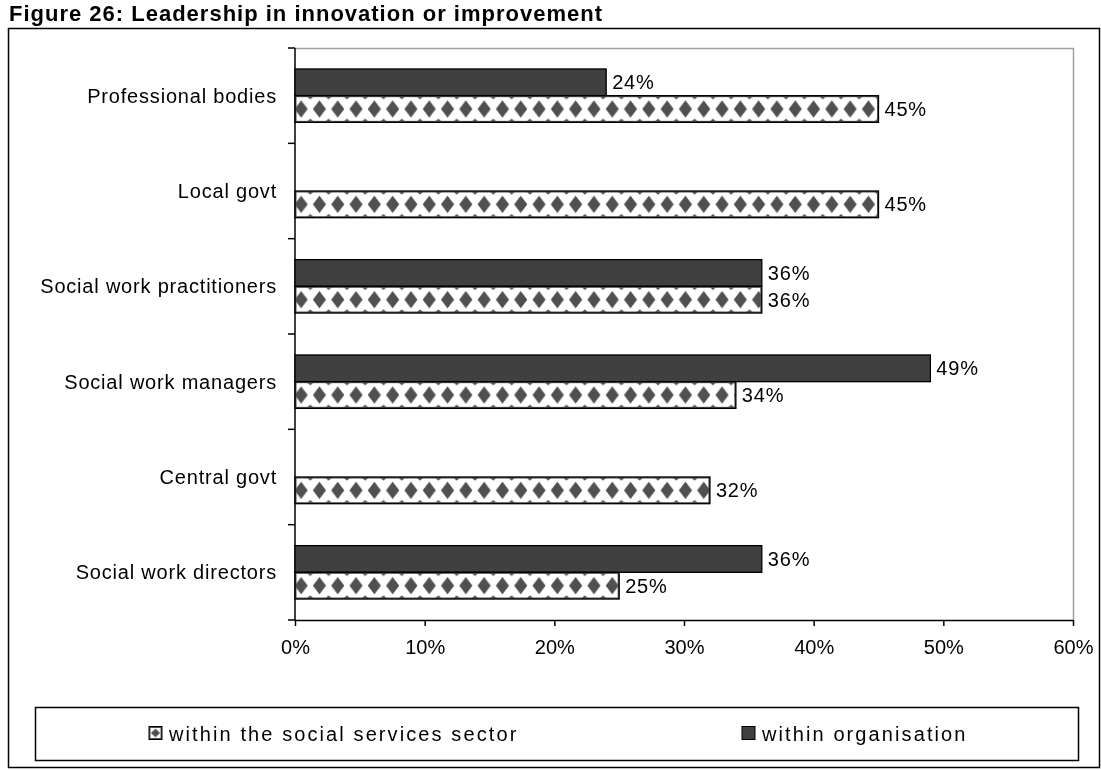 This screenshot has width=1101, height=771. I want to click on x-tick-label: 50%, so click(944, 647).